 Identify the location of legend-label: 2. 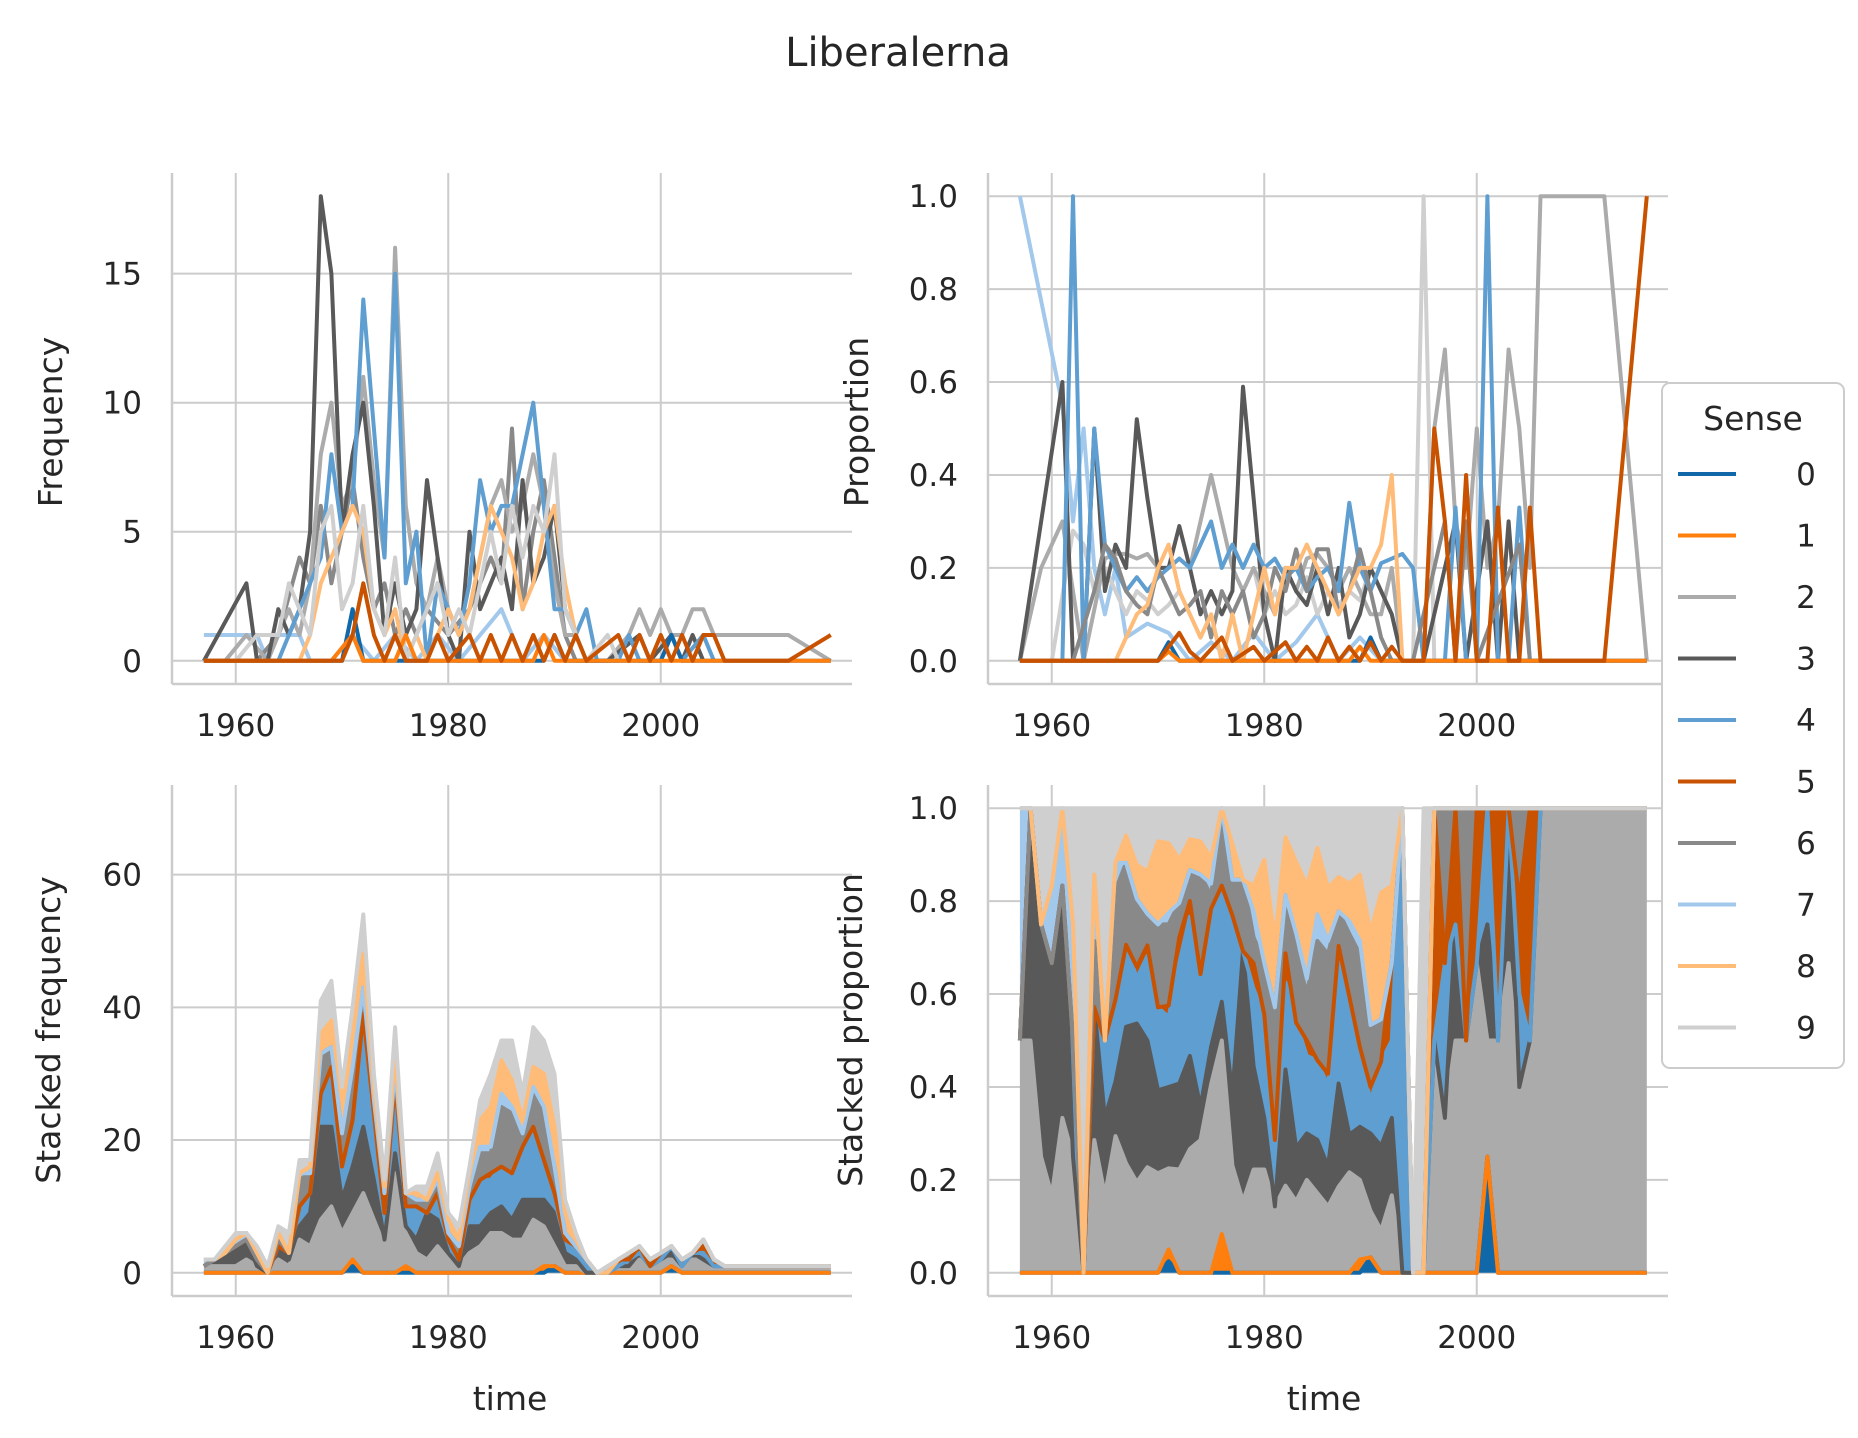
(1806, 598).